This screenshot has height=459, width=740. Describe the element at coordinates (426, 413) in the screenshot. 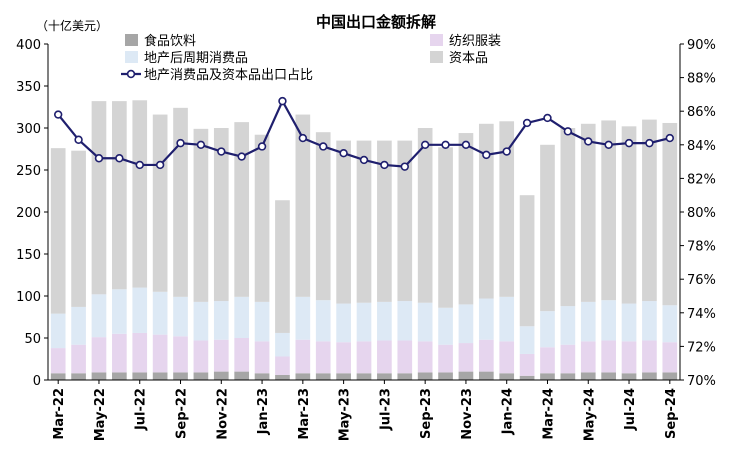

I see `x-tick-label-Sep-23: Sep-23` at that location.